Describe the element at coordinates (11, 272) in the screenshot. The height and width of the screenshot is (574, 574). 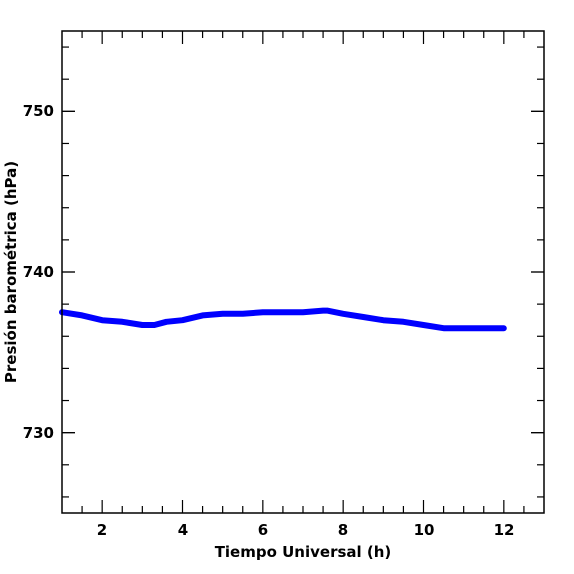
I see `y-axis-label: Presión barométrica (hPa)` at that location.